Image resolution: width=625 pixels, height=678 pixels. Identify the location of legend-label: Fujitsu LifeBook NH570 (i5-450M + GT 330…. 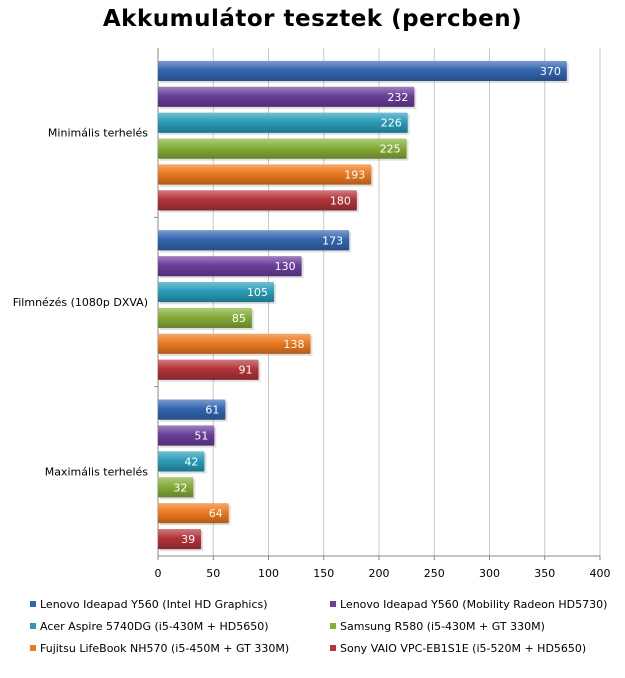
(165, 648).